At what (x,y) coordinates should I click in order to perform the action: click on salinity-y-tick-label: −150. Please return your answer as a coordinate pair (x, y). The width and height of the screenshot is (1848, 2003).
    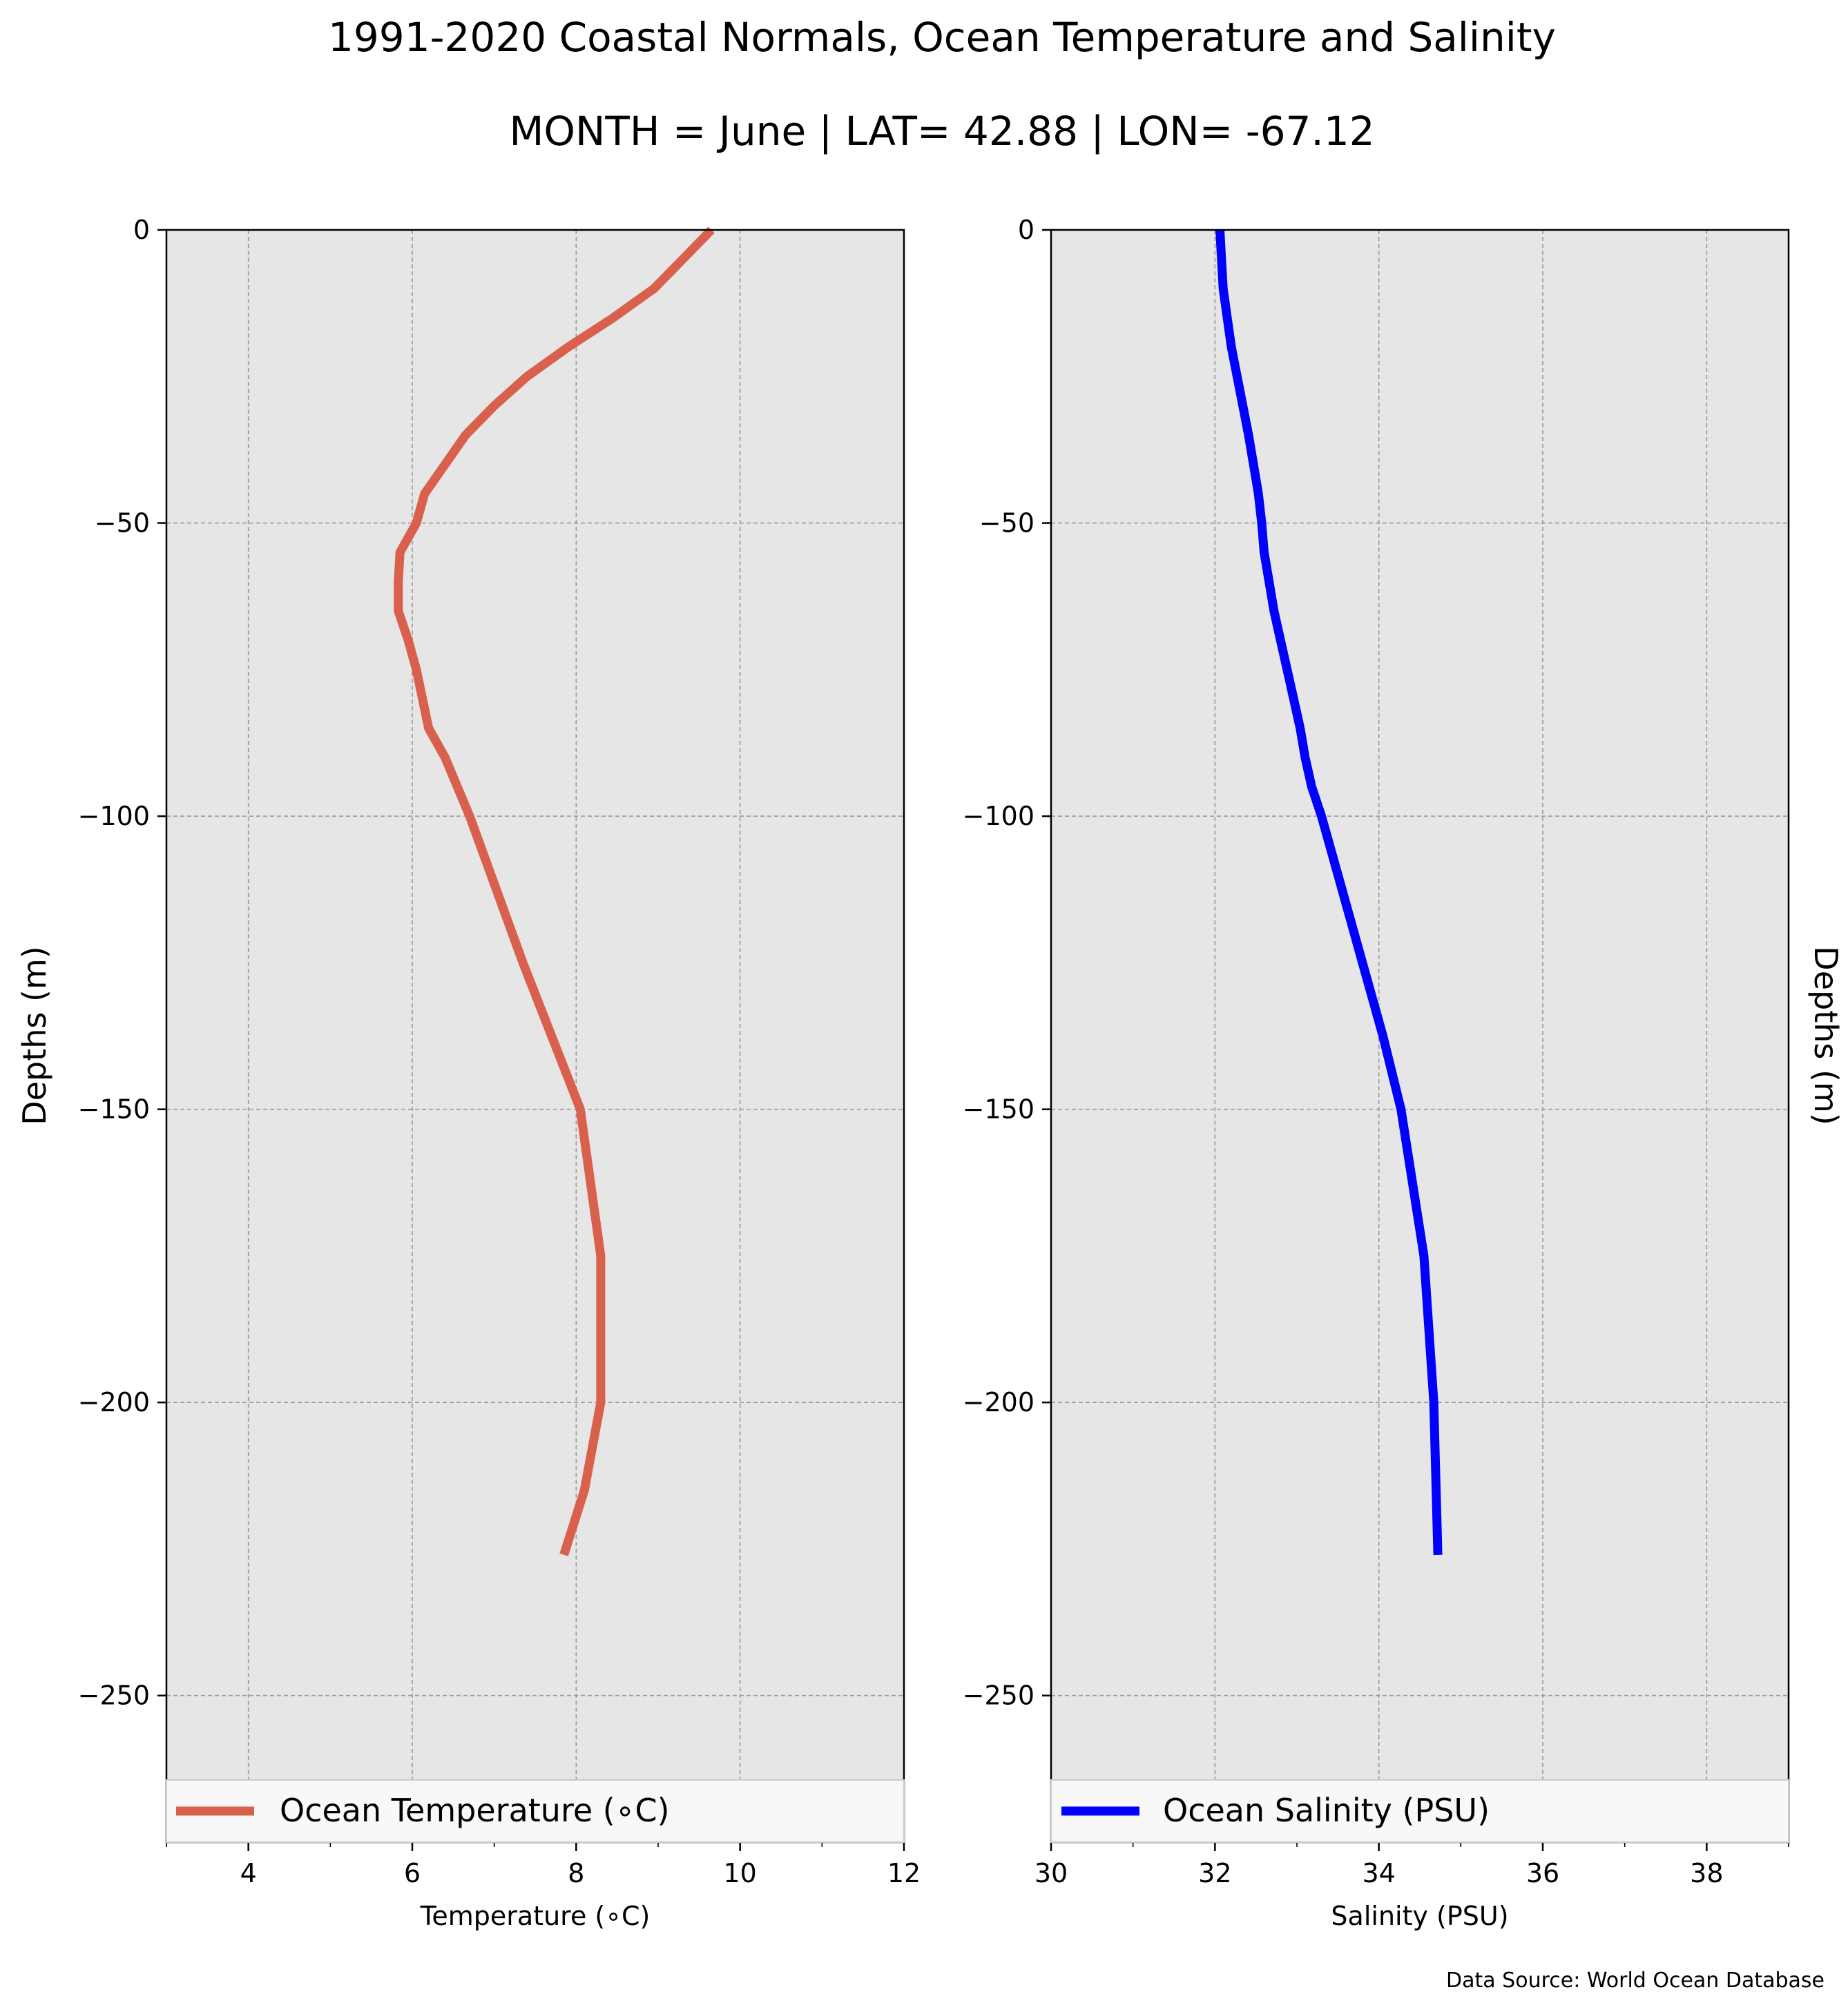
    Looking at the image, I should click on (998, 1109).